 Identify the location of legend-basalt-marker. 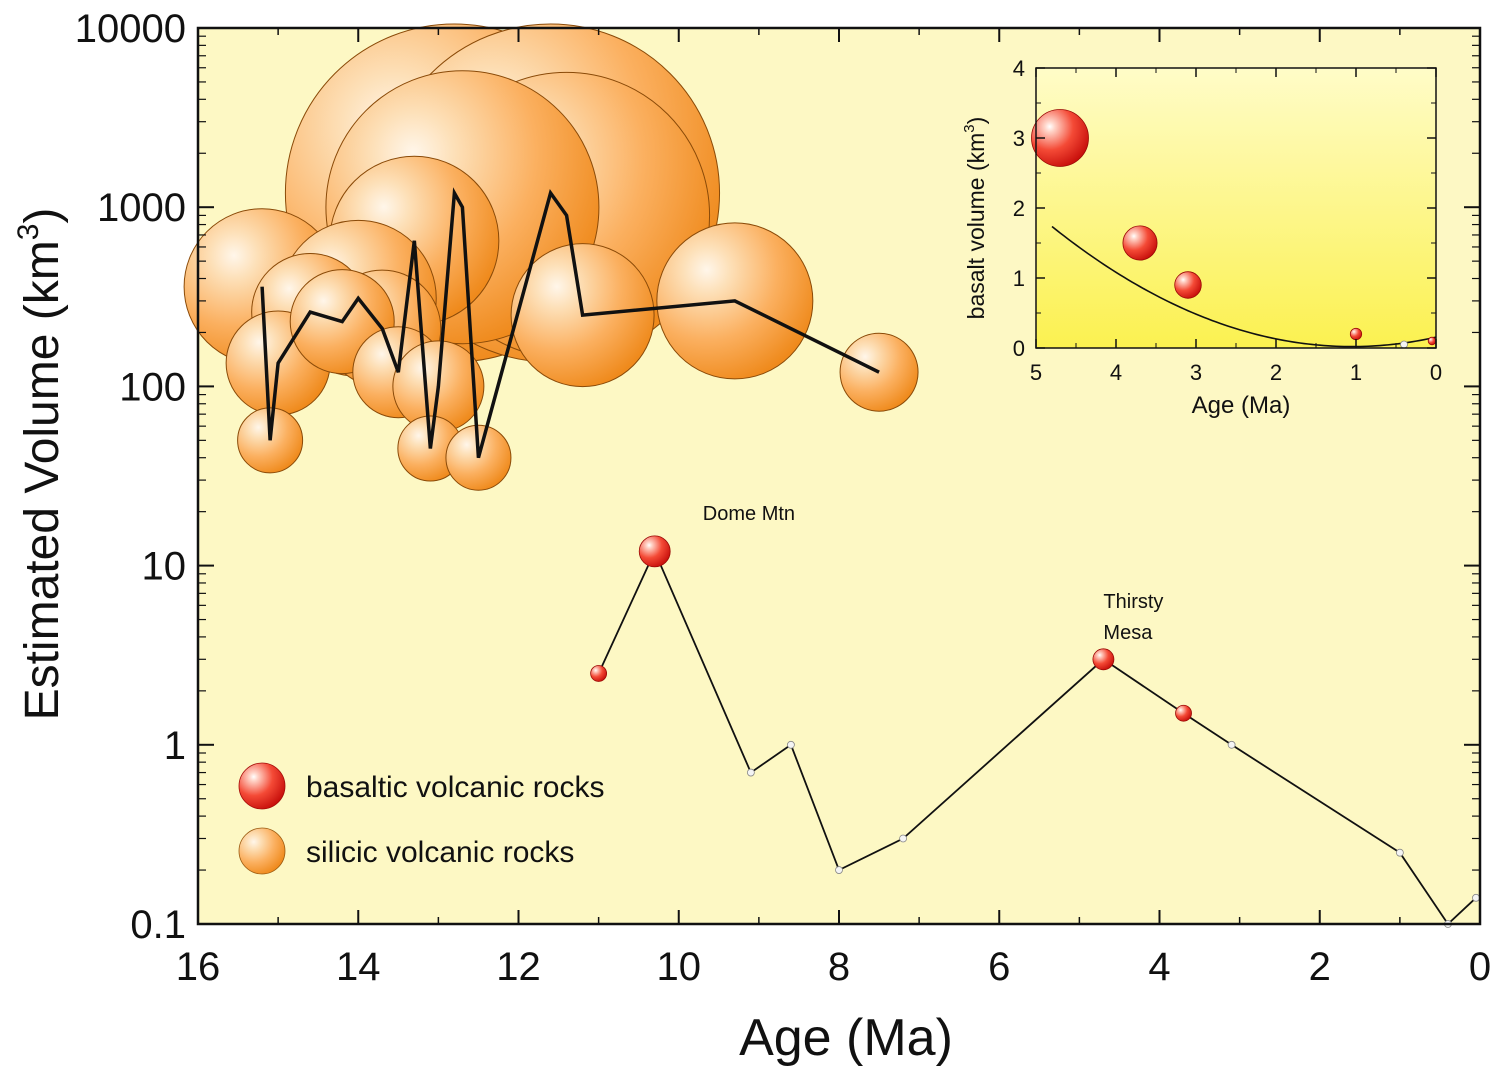
(262, 786).